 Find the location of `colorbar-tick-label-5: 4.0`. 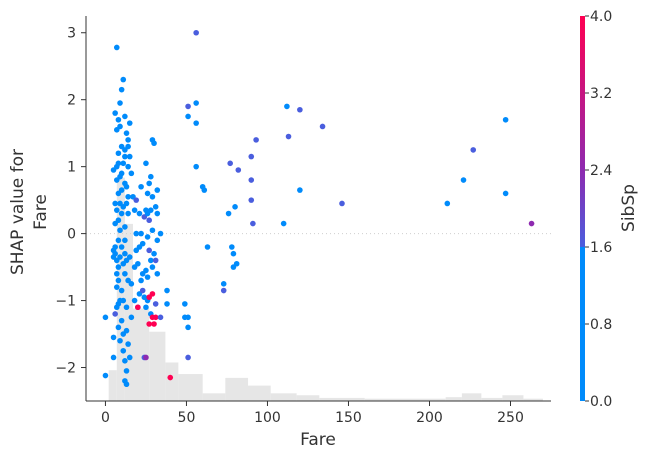

colorbar-tick-label-5: 4.0 is located at coordinates (601, 17).